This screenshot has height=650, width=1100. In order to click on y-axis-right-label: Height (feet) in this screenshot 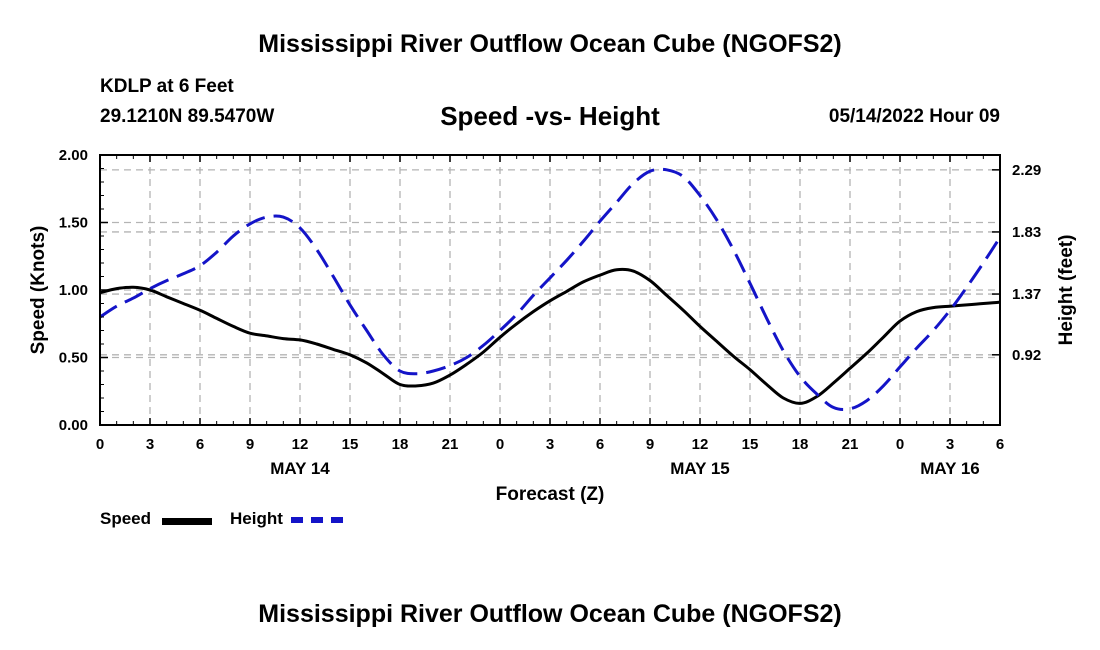, I will do `click(1066, 290)`.